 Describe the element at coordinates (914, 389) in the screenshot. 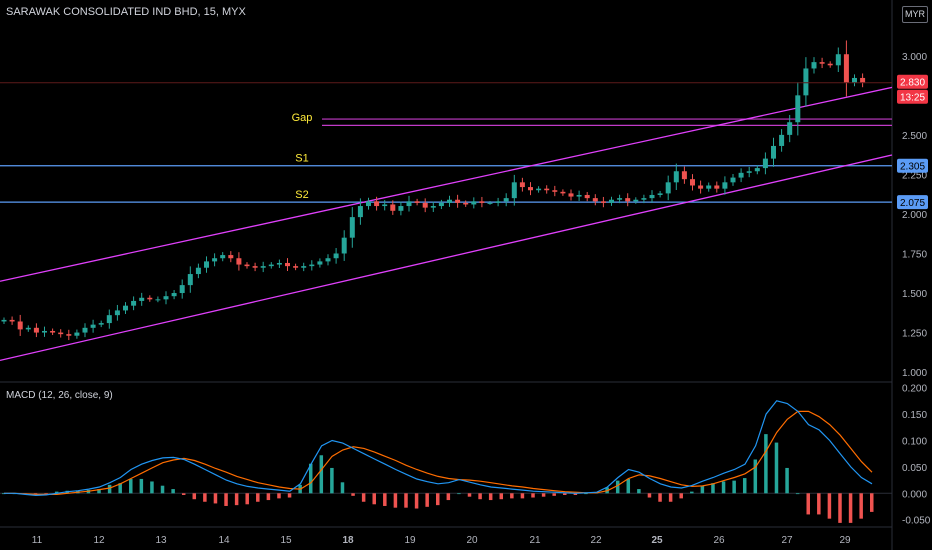

I see `macd-tick-label: 0.200` at that location.